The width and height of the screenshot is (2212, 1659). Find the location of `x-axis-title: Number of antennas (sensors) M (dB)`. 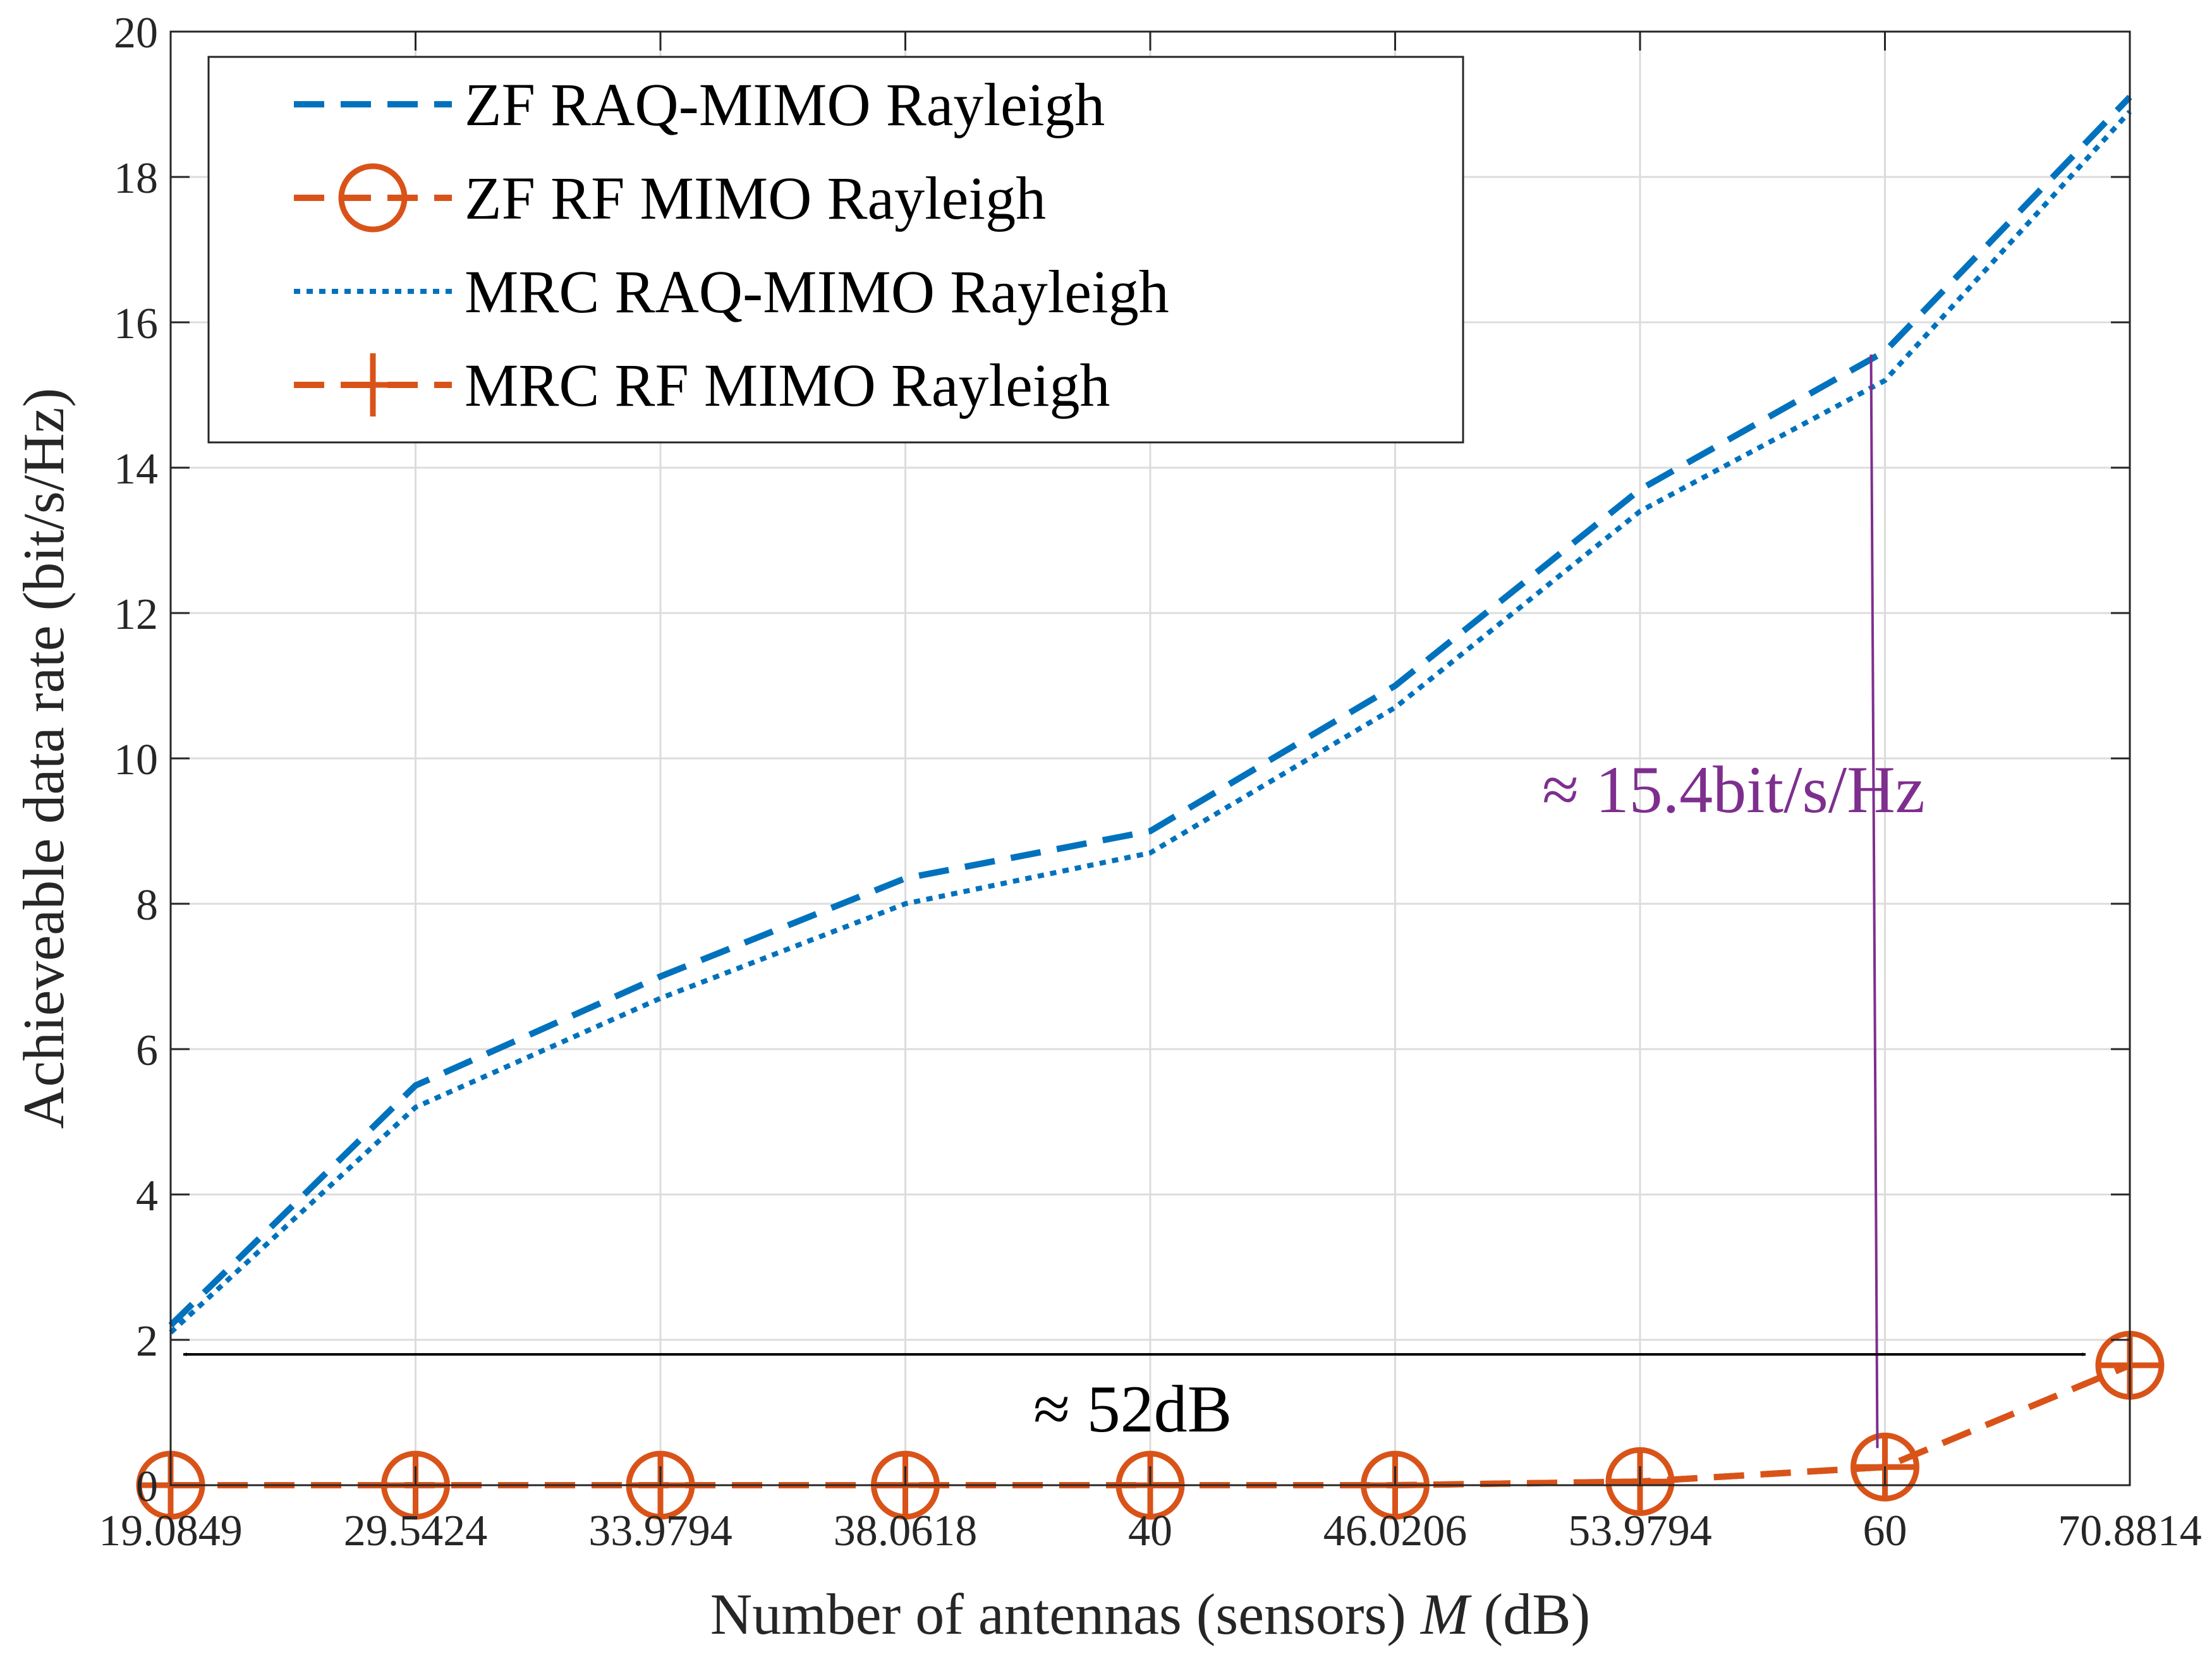

x-axis-title: Number of antennas (sensors) M (dB) is located at coordinates (1150, 1614).